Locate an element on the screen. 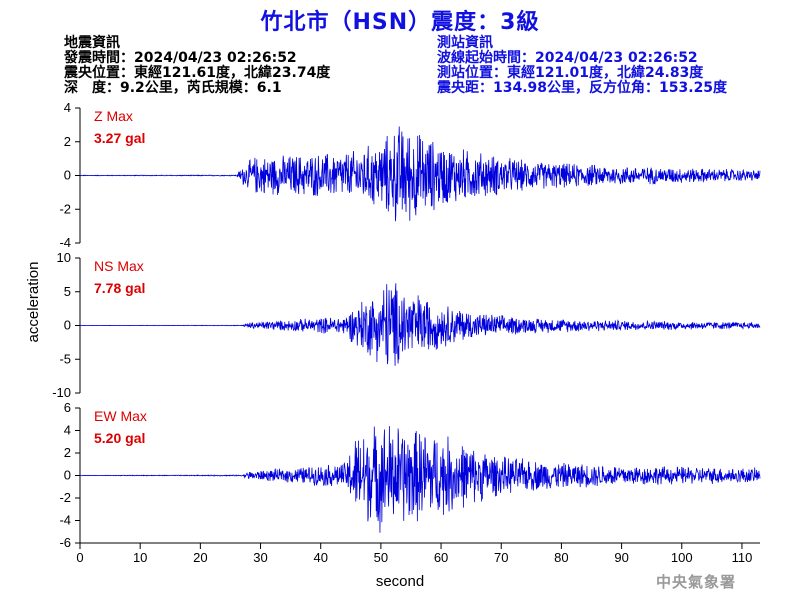  panel-label-z: Z Max is located at coordinates (113, 116).